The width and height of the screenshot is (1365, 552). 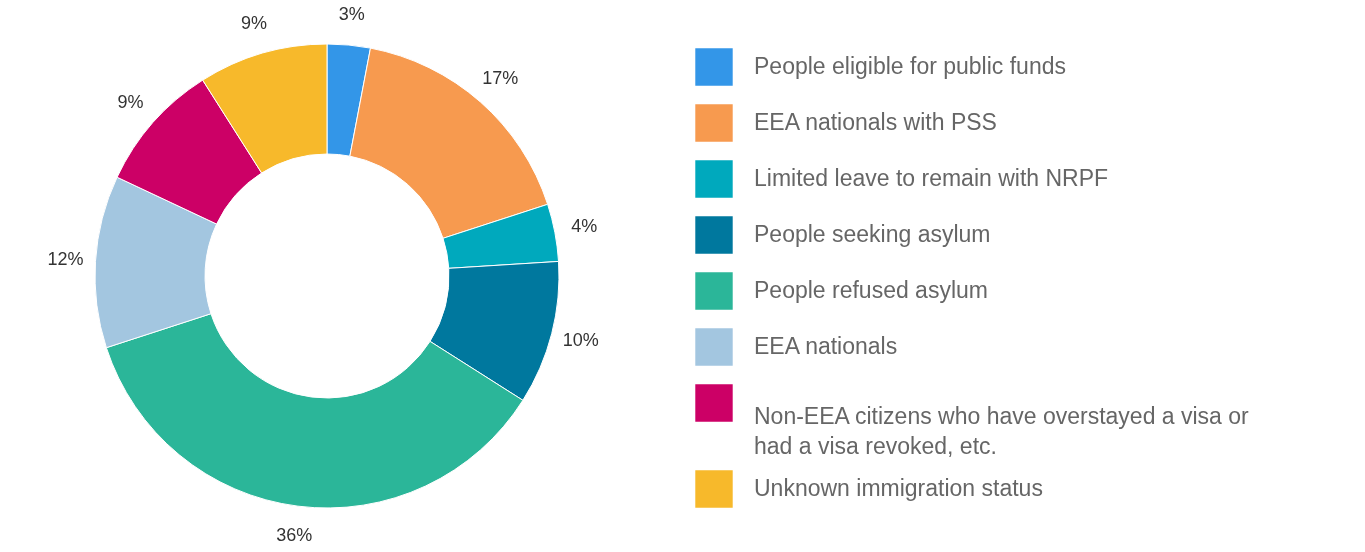 I want to click on legend-label: EEA nationals, so click(x=826, y=346).